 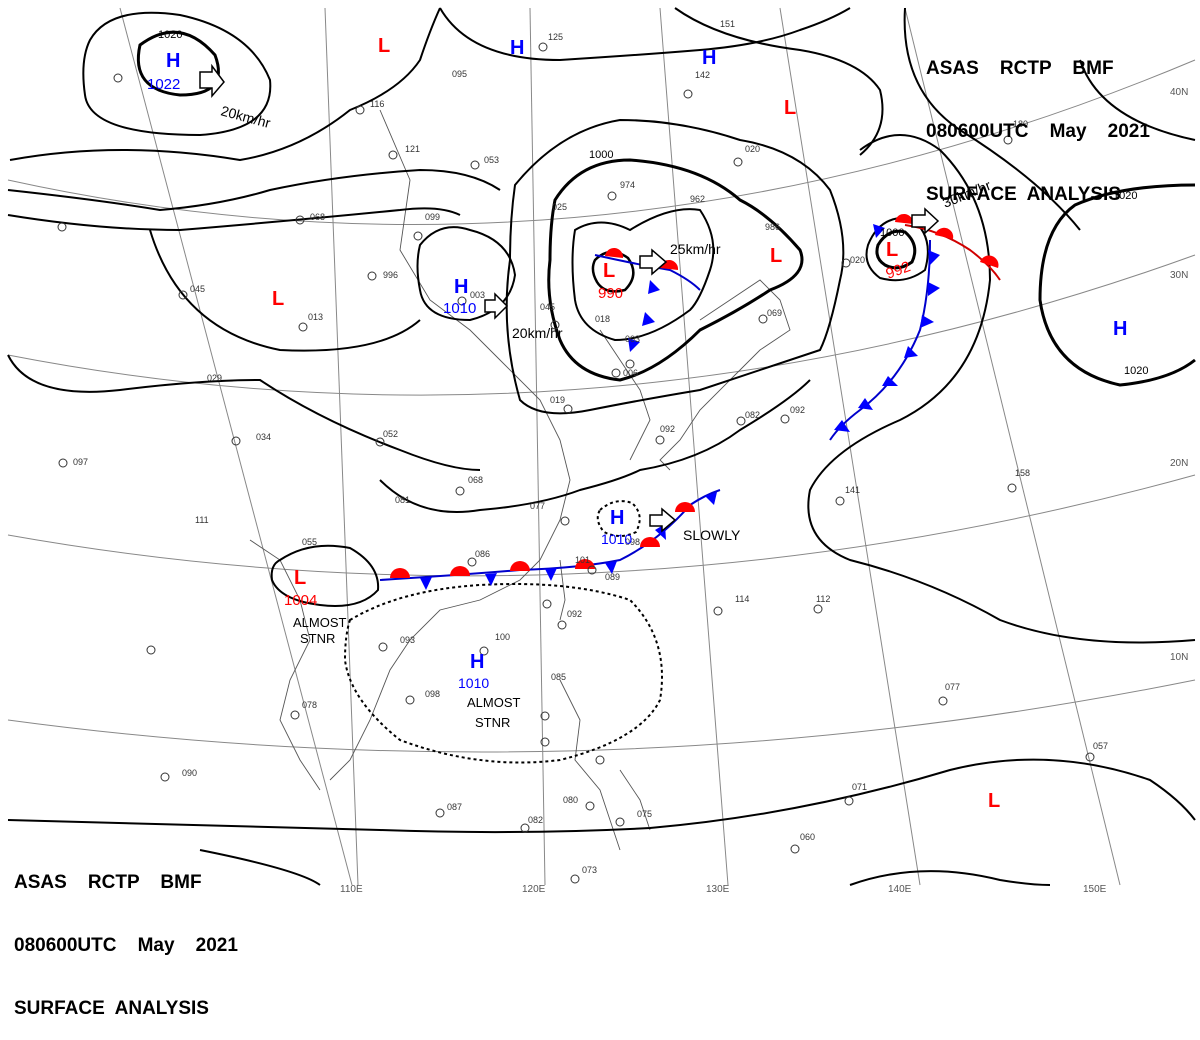 What do you see at coordinates (627, 185) in the screenshot?
I see `station-obs: 974` at bounding box center [627, 185].